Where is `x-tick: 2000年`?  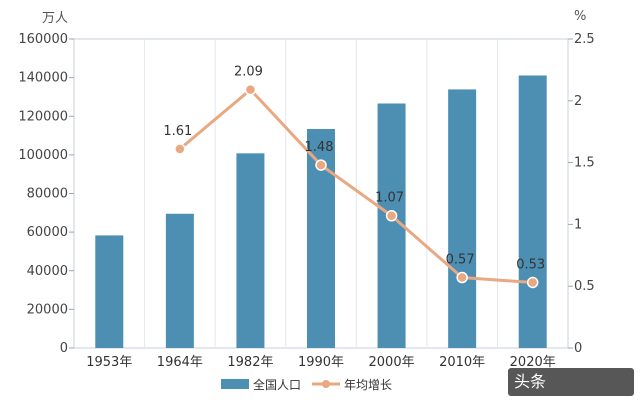
x-tick: 2000年 is located at coordinates (392, 362).